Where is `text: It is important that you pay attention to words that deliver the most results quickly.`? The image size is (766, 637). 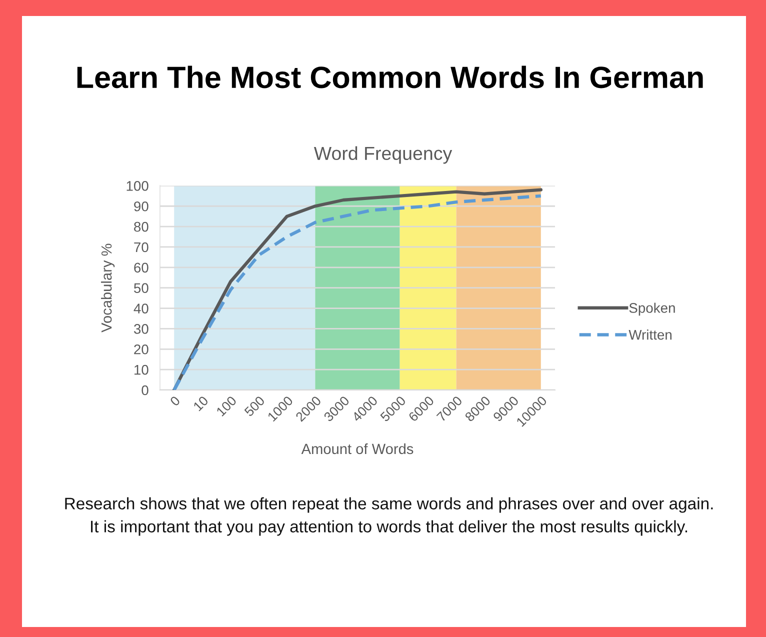
text: It is important that you pay attention to words that deliver the most results quickly. is located at coordinates (389, 528).